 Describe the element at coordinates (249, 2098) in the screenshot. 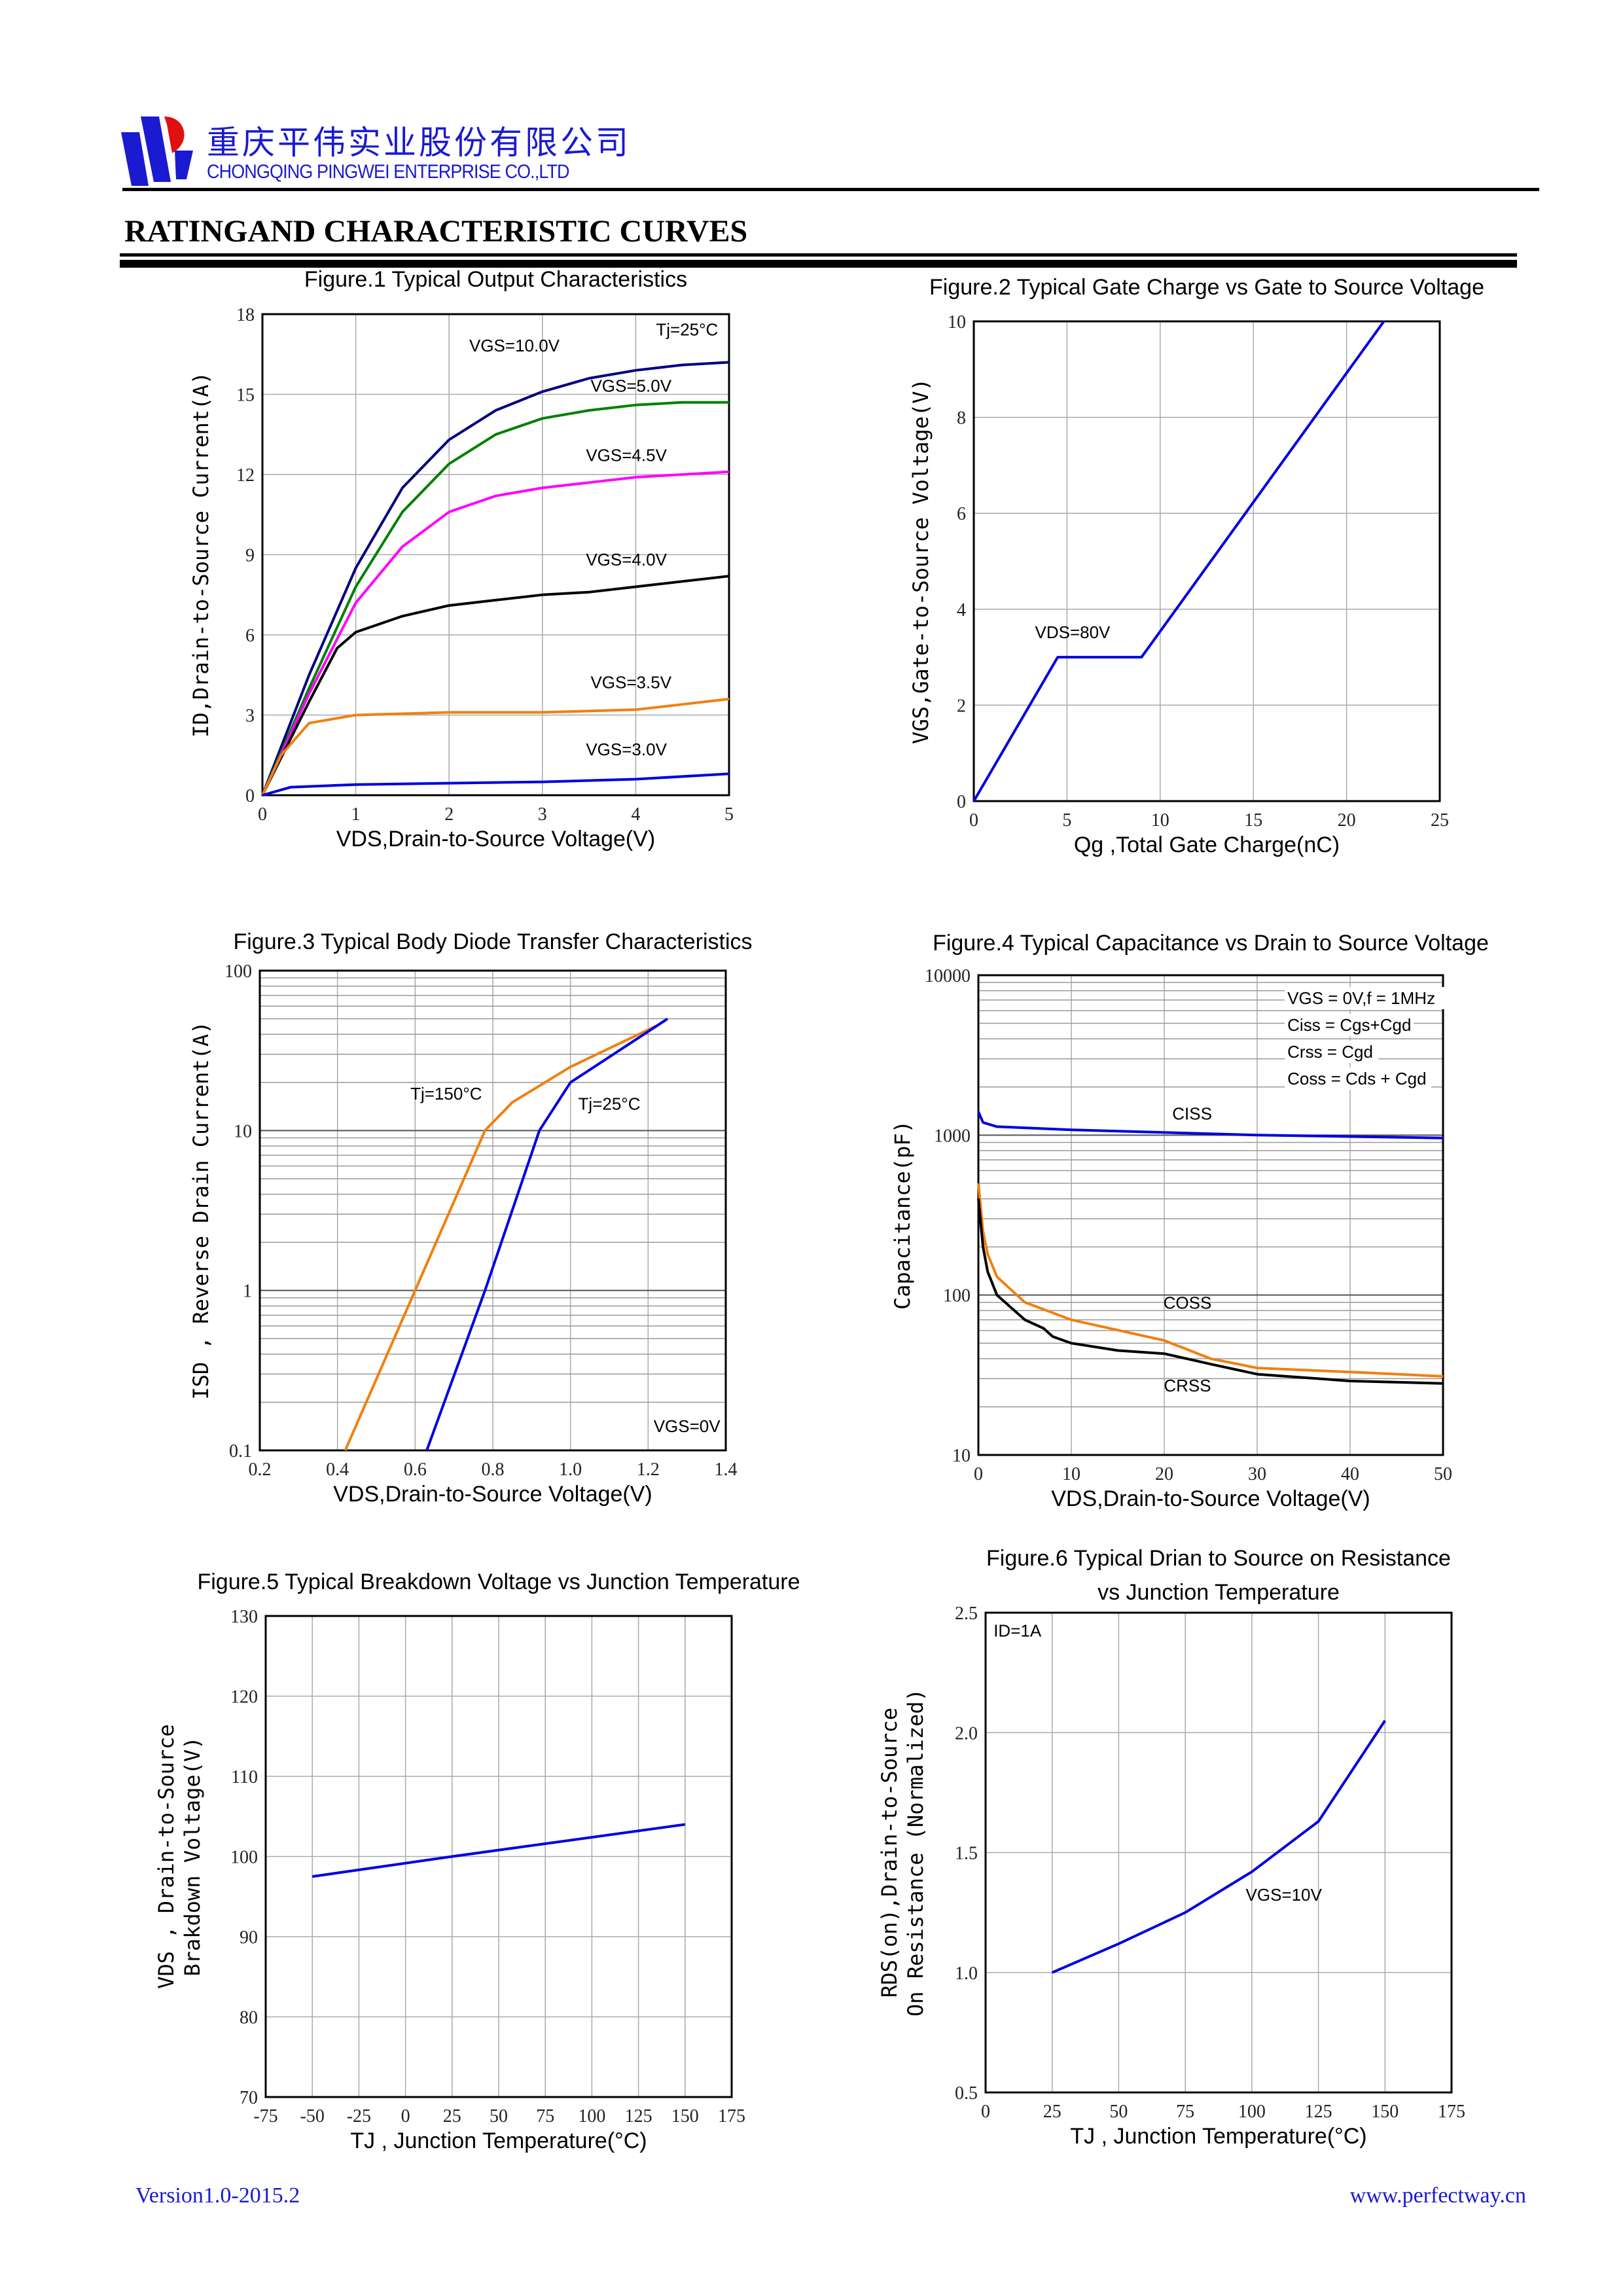

I see `y-tick-label: 70` at that location.